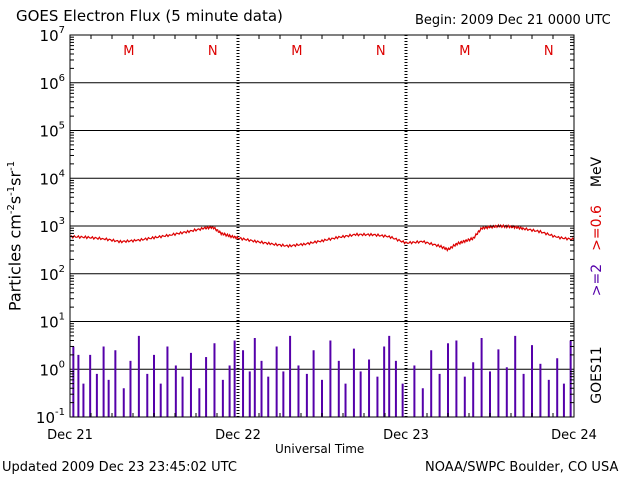 The height and width of the screenshot is (480, 640). Describe the element at coordinates (70, 435) in the screenshot. I see `x-tick-label: Dec 21` at that location.